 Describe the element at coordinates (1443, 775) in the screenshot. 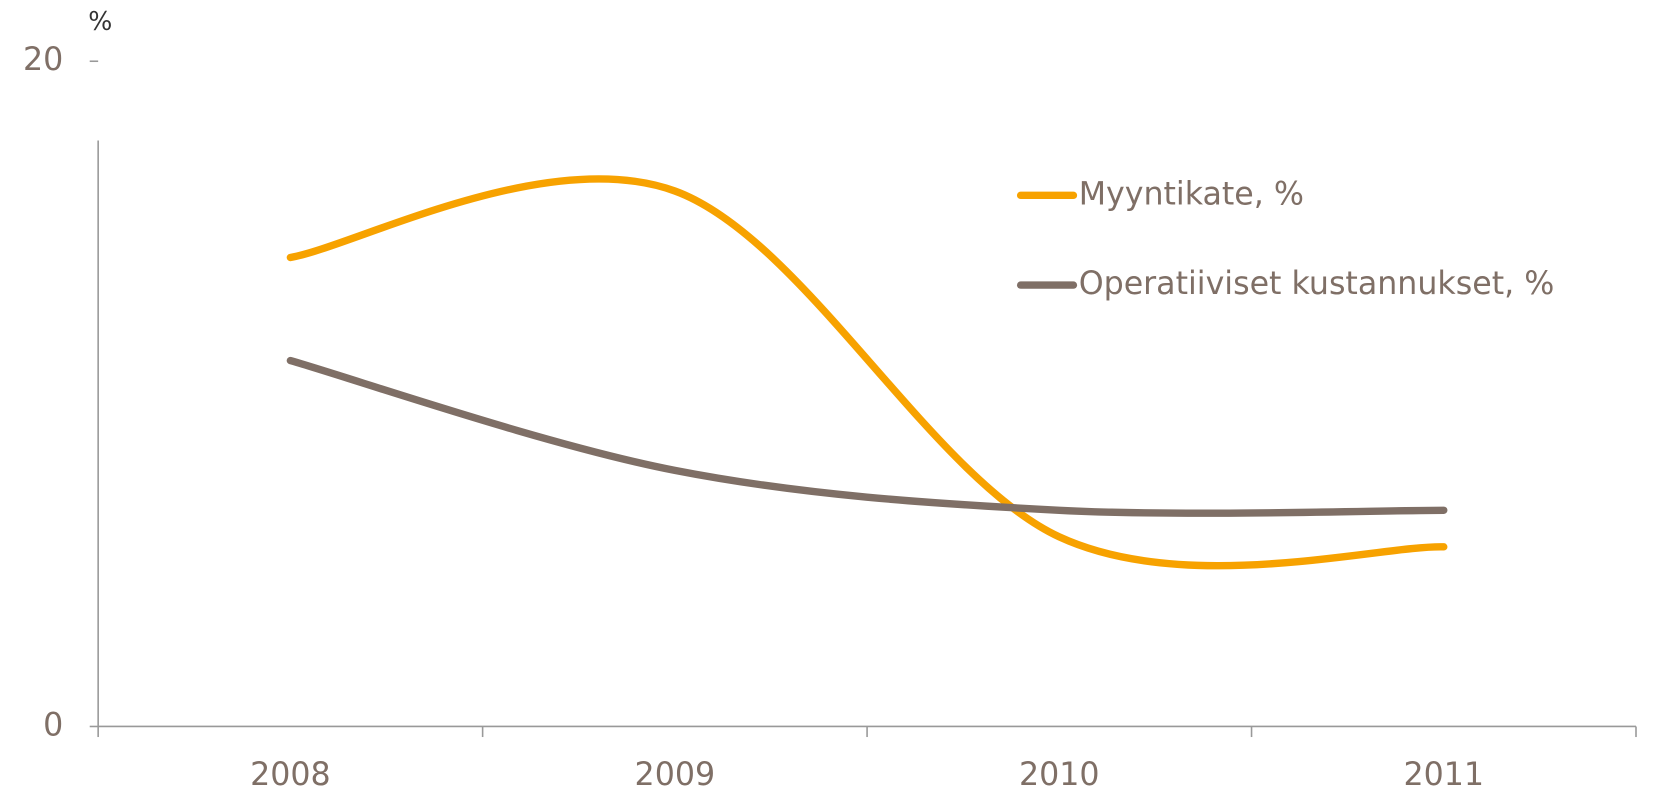

I see `x-tick-label: 2011` at that location.